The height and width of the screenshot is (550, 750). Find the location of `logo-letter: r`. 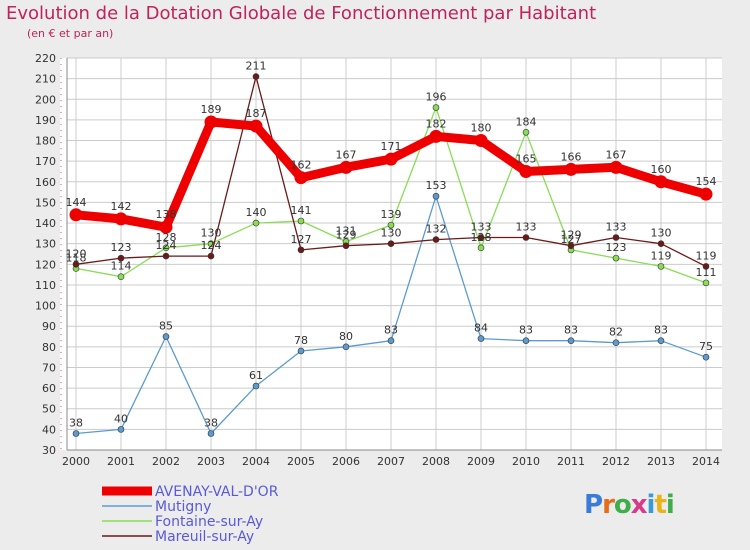

logo-letter: r is located at coordinates (608, 505).